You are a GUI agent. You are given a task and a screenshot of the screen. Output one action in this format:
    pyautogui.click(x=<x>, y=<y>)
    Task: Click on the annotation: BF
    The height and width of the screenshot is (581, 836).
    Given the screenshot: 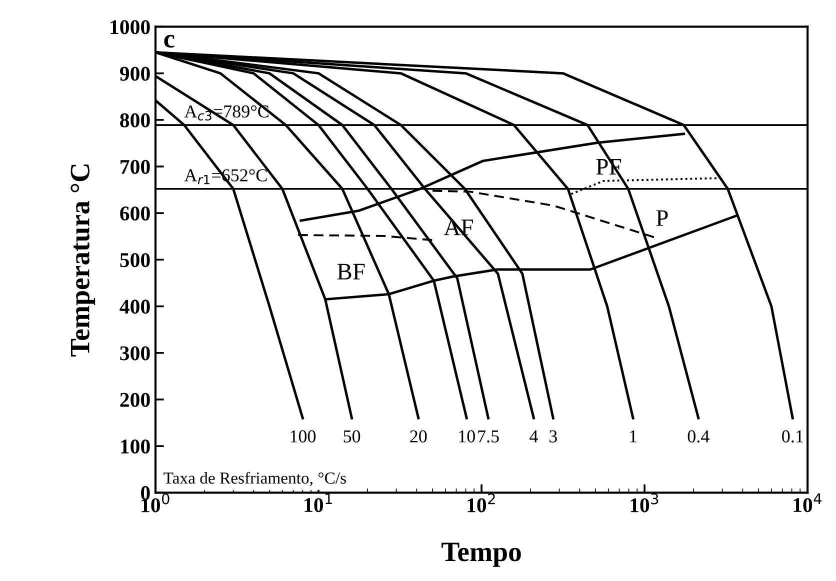 What is the action you would take?
    pyautogui.click(x=351, y=272)
    